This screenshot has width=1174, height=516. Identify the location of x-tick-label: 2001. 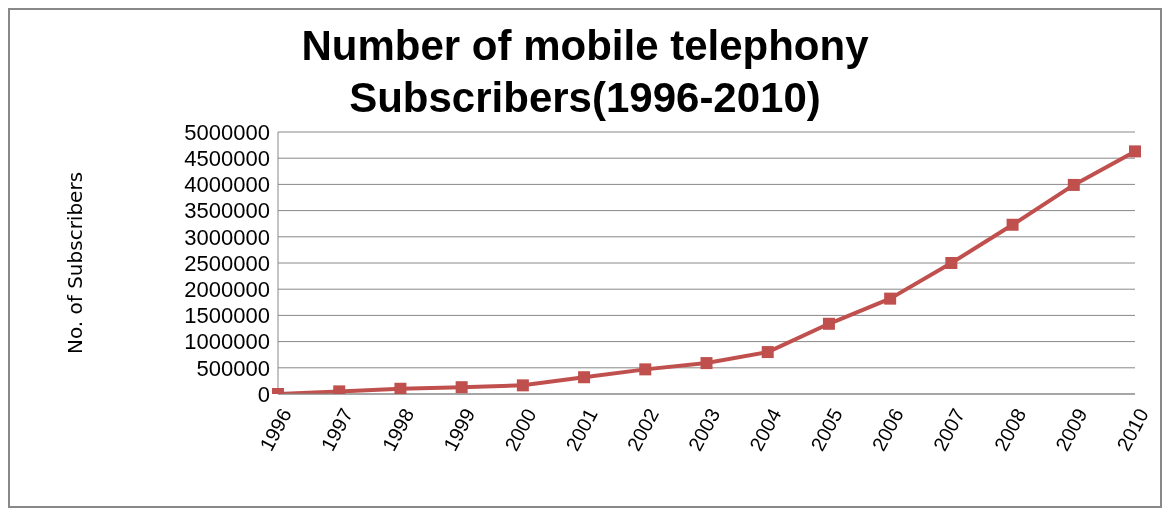
(581, 429).